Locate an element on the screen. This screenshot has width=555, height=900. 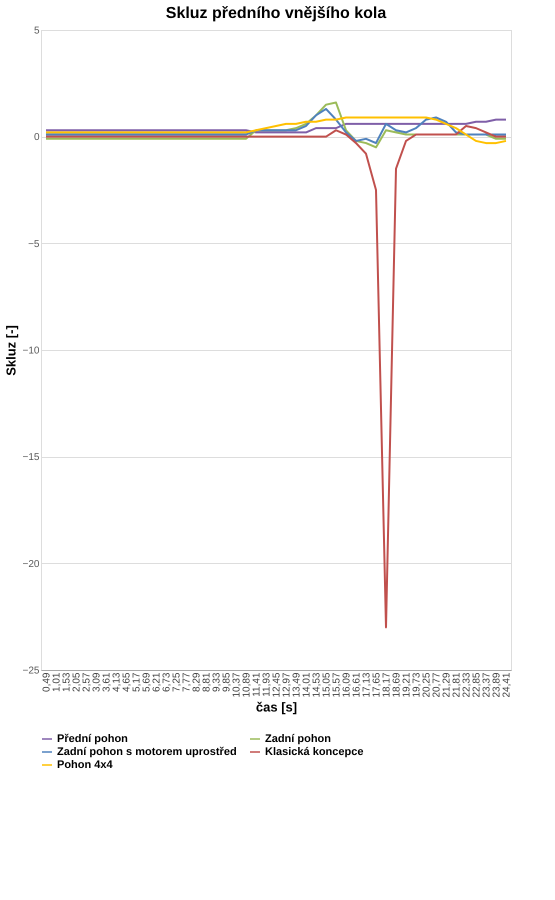
y-axis-title: Skluz [-] is located at coordinates (11, 350).